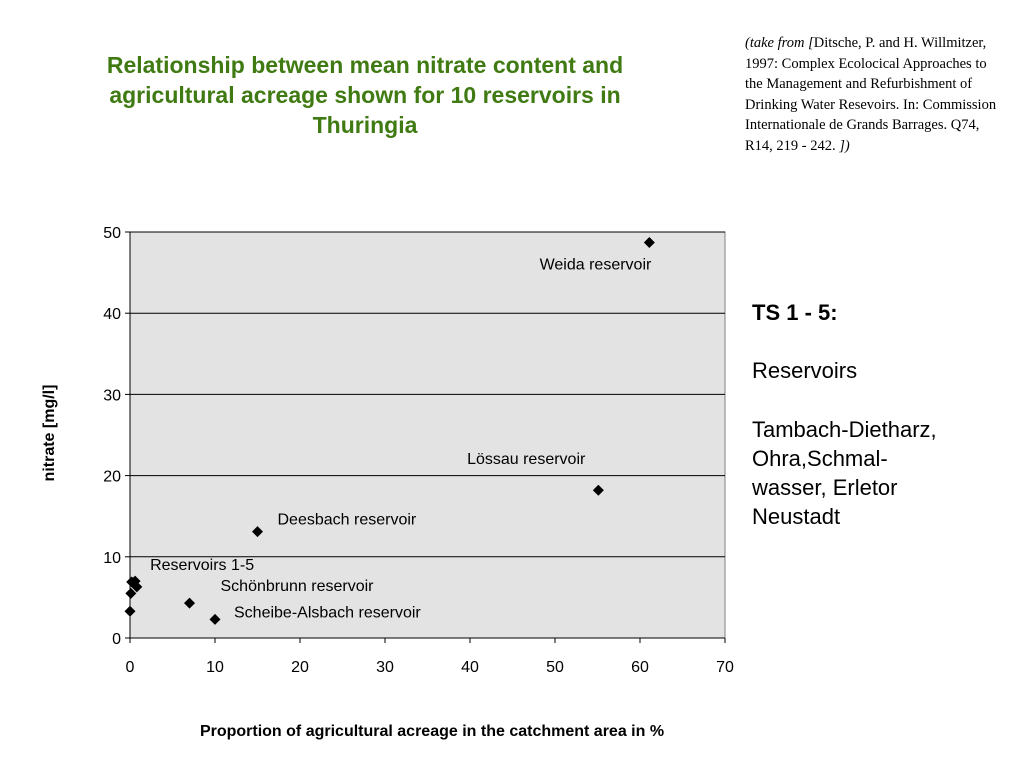 The image size is (1024, 768). I want to click on y-tick-label: 10, so click(112, 558).